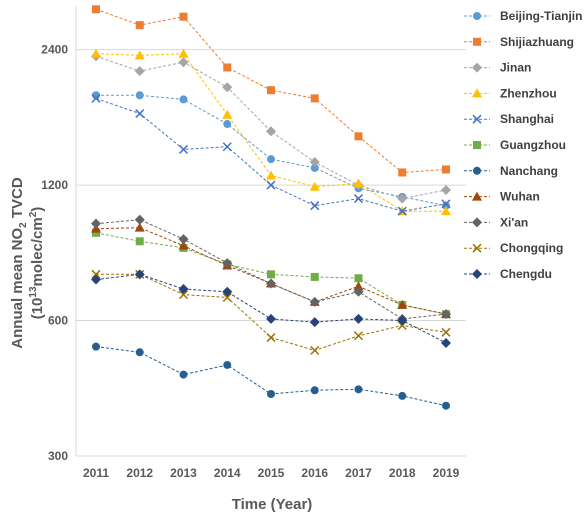 The width and height of the screenshot is (585, 515). I want to click on y-tick-label: 600, so click(58, 321).